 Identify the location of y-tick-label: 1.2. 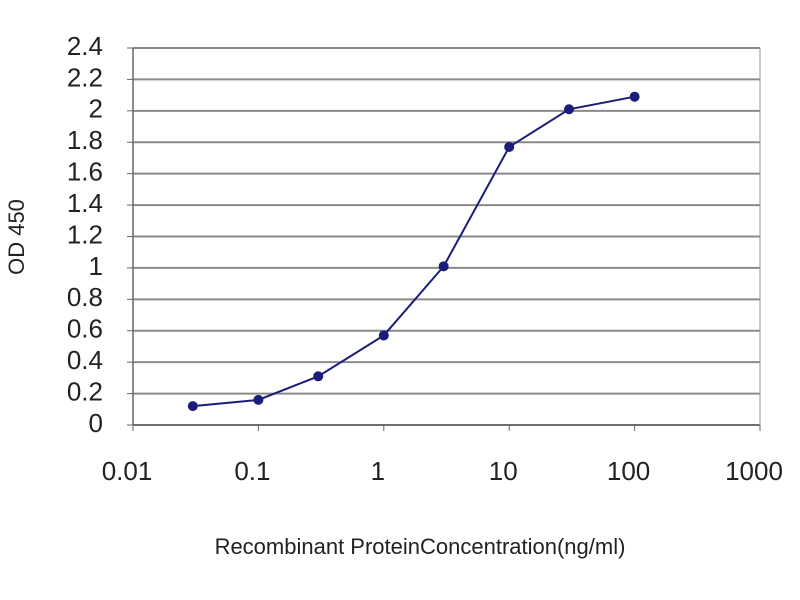
(85, 234).